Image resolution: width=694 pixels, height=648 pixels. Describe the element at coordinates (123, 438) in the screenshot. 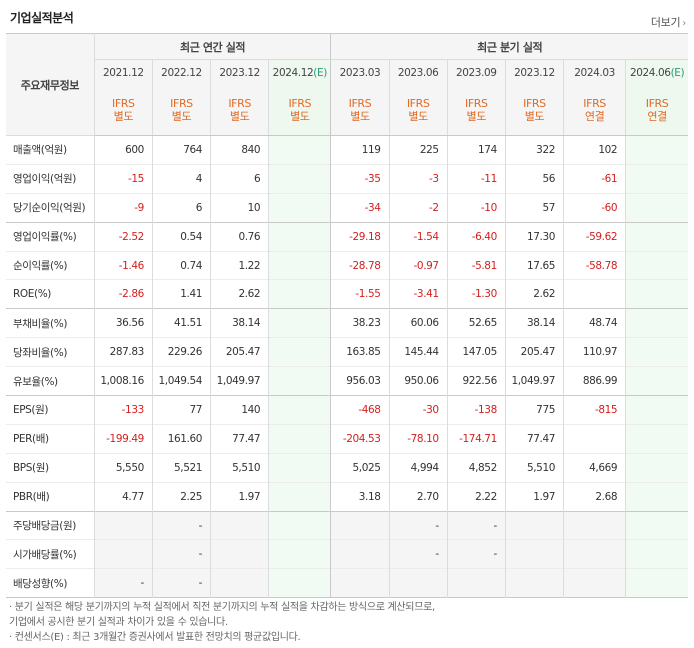

I see `table-cell: -199.49` at that location.